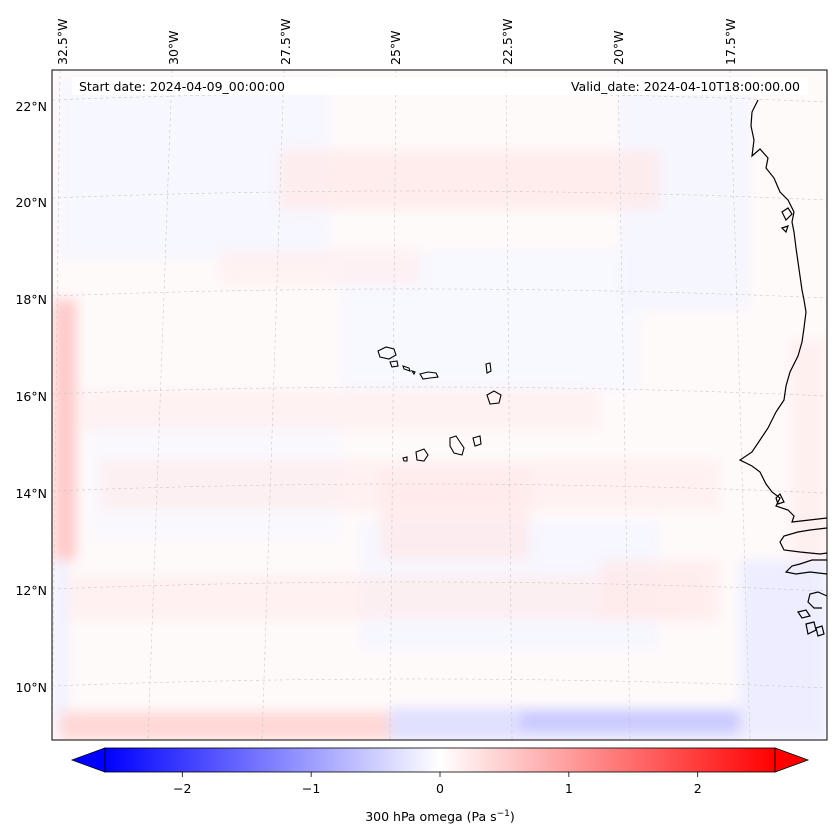 The image size is (837, 839). I want to click on colorbar: −2 −1 0 1 2 300 hPa omega (Pa s−1), so click(440, 785).